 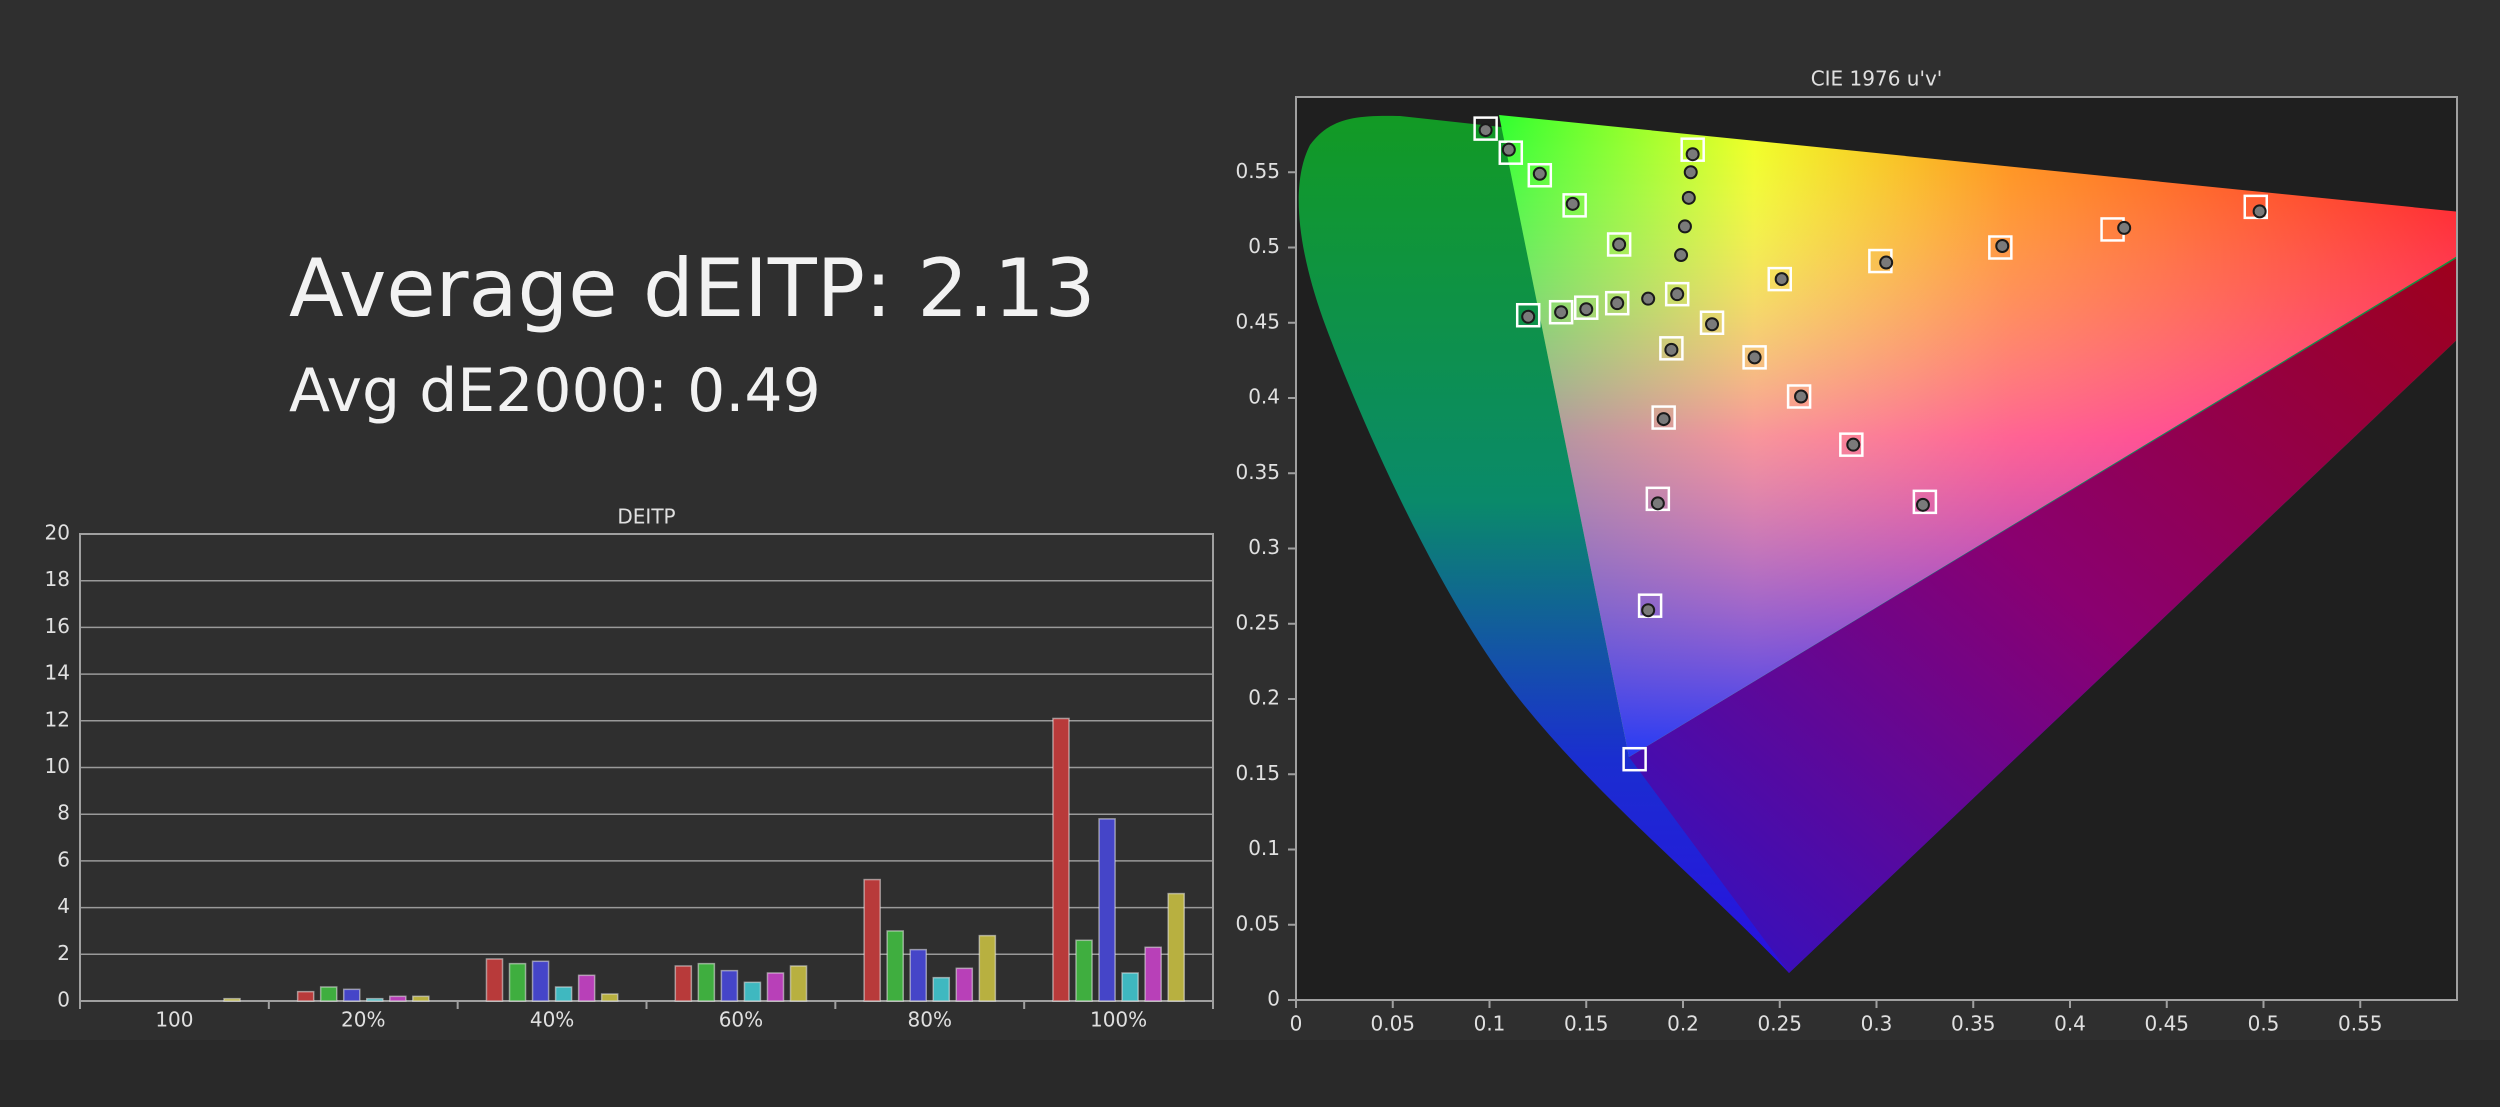 What do you see at coordinates (646, 517) in the screenshot?
I see `chart-title: DEITP` at bounding box center [646, 517].